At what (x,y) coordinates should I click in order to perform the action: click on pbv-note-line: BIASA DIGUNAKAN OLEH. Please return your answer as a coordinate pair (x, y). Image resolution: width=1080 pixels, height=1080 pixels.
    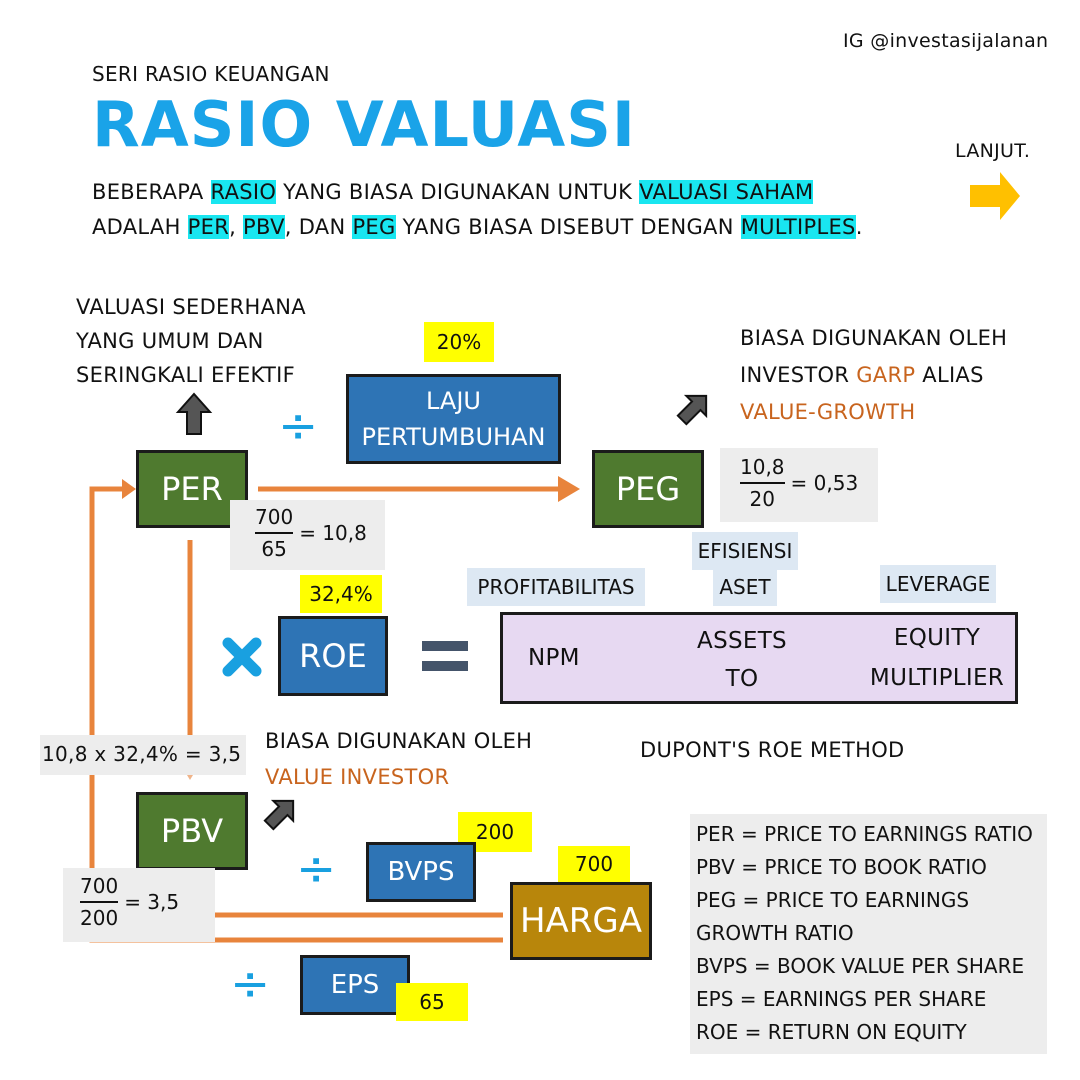
    Looking at the image, I should click on (399, 741).